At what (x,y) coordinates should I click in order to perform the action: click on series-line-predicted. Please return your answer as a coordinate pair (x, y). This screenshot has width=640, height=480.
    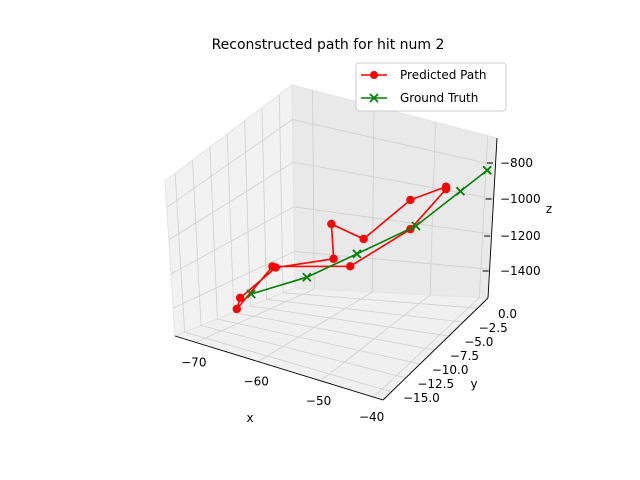
    Looking at the image, I should click on (341, 247).